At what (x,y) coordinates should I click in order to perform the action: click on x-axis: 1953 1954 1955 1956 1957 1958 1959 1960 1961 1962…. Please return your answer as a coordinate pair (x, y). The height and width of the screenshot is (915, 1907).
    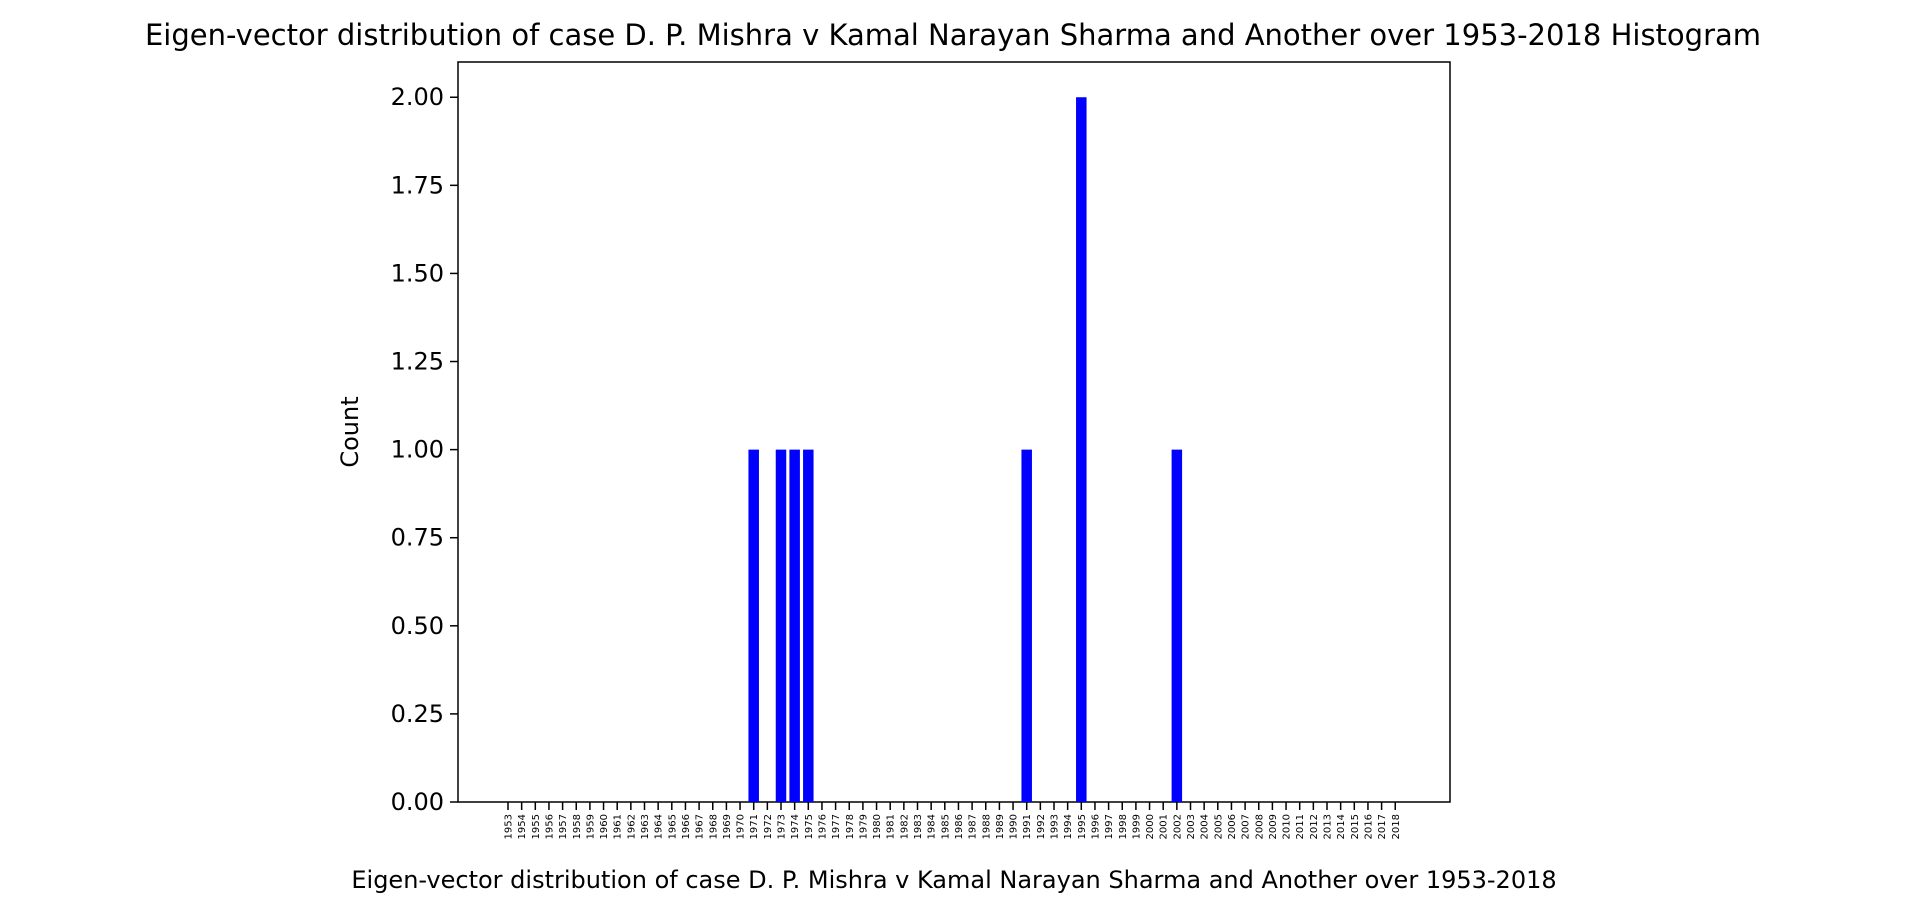
    Looking at the image, I should click on (953, 820).